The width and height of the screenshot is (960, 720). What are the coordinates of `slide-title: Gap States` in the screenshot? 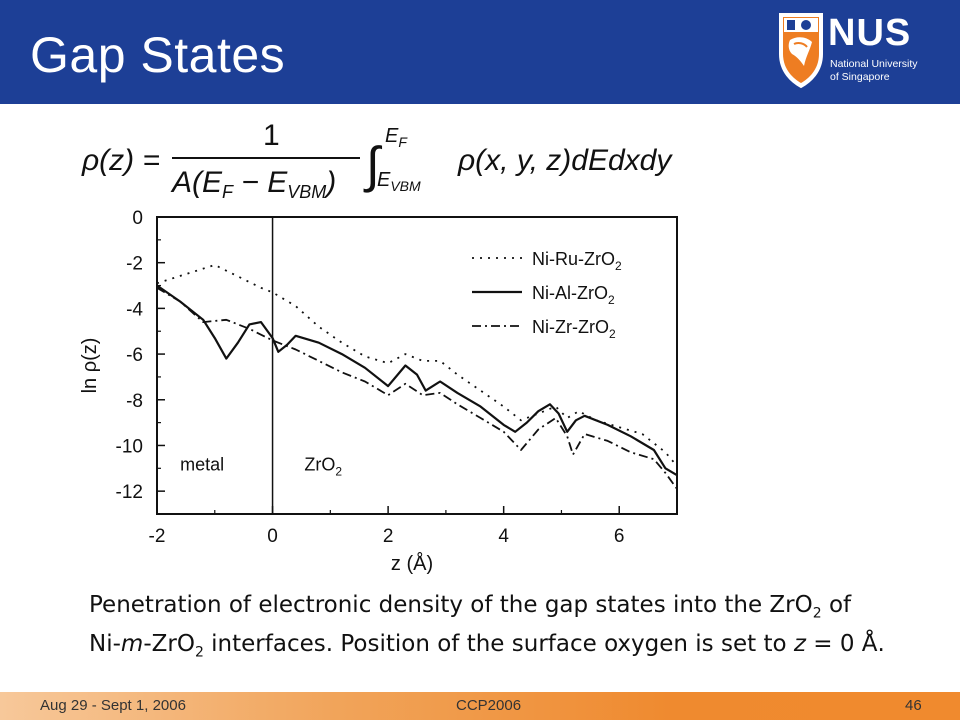 It's located at (158, 55).